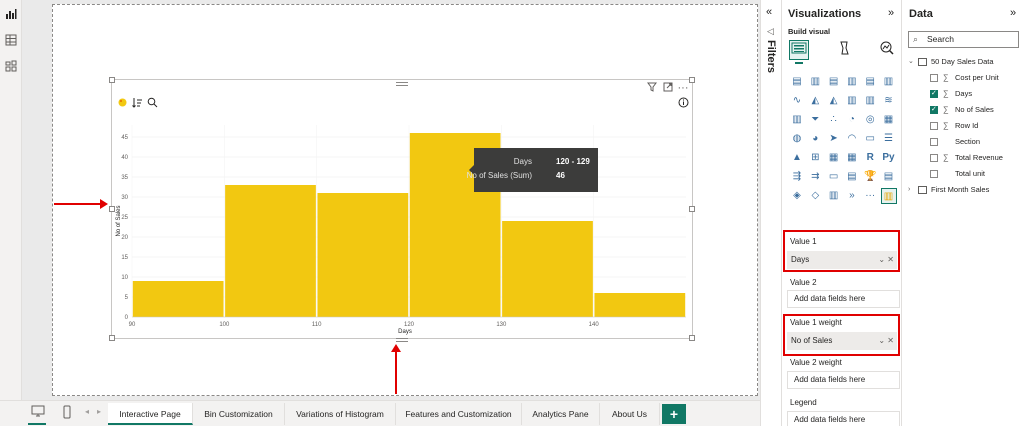  Describe the element at coordinates (963, 78) in the screenshot. I see `field-row: ∑ Cost per Unit` at that location.